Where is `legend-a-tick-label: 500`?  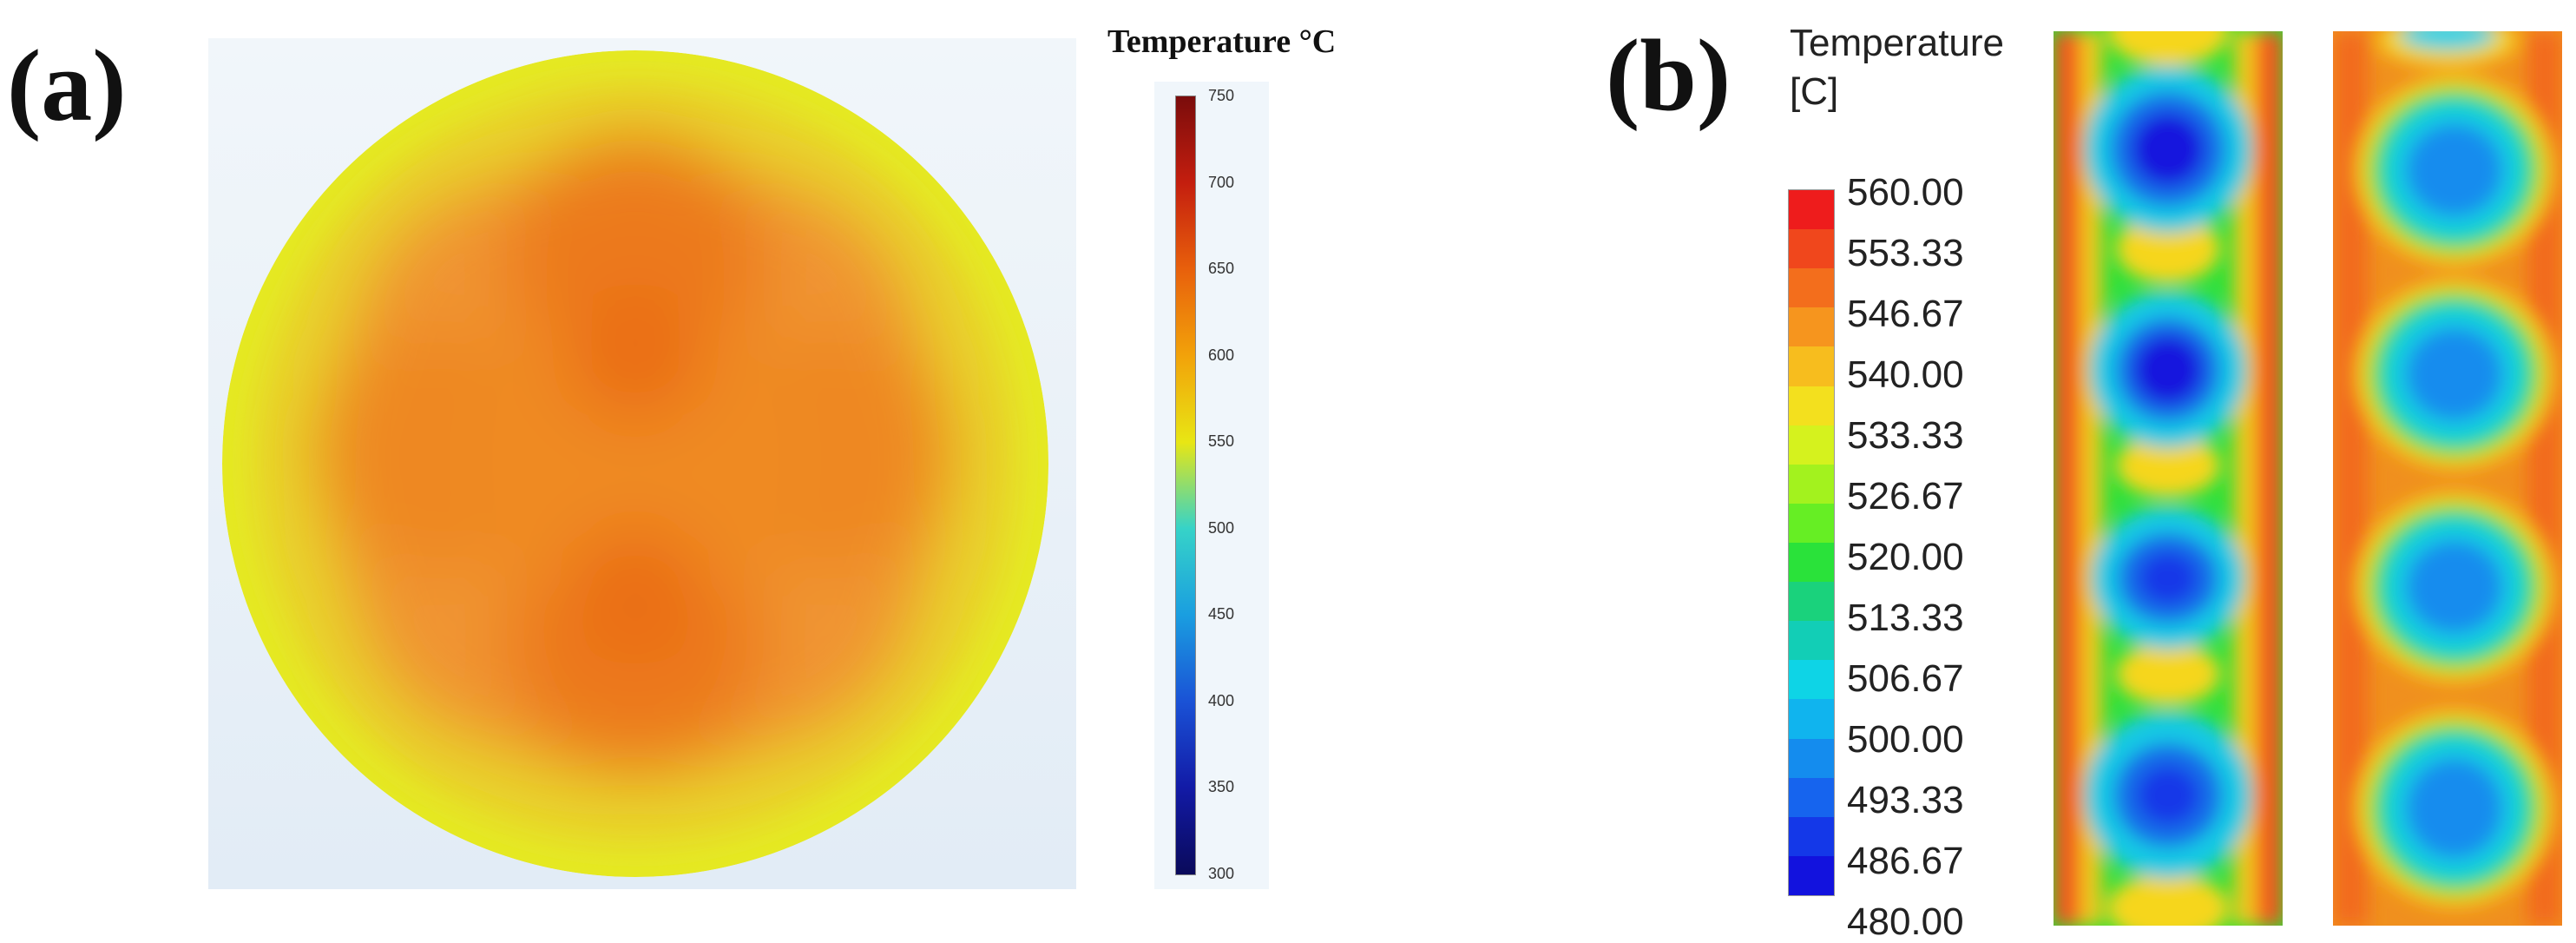 legend-a-tick-label: 500 is located at coordinates (1221, 527).